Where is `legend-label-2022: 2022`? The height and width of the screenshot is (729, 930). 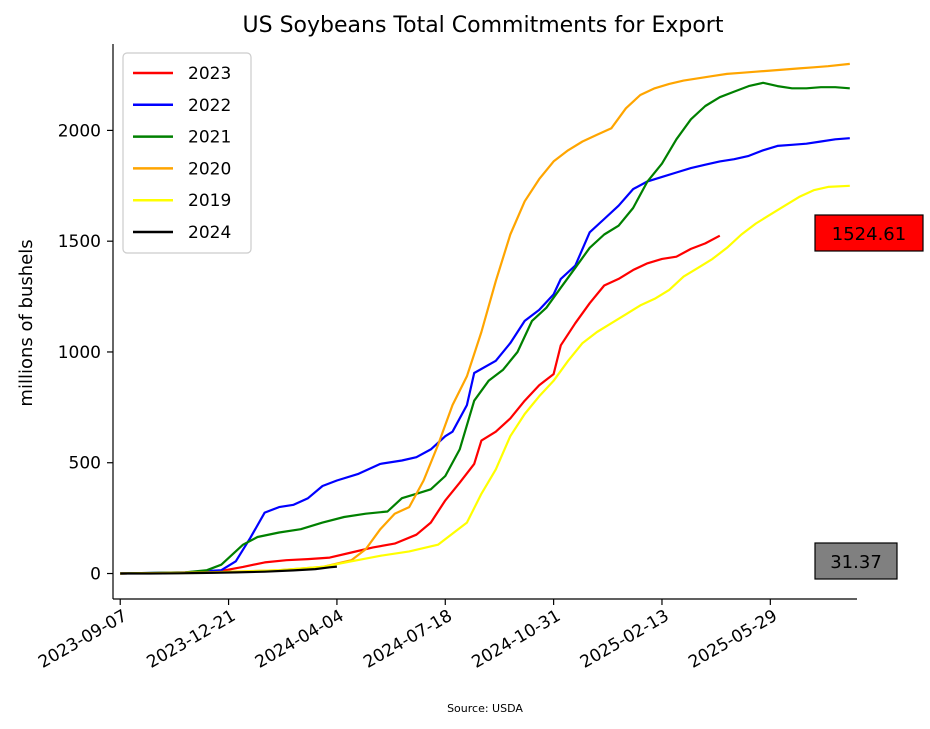
legend-label-2022: 2022 is located at coordinates (209, 106).